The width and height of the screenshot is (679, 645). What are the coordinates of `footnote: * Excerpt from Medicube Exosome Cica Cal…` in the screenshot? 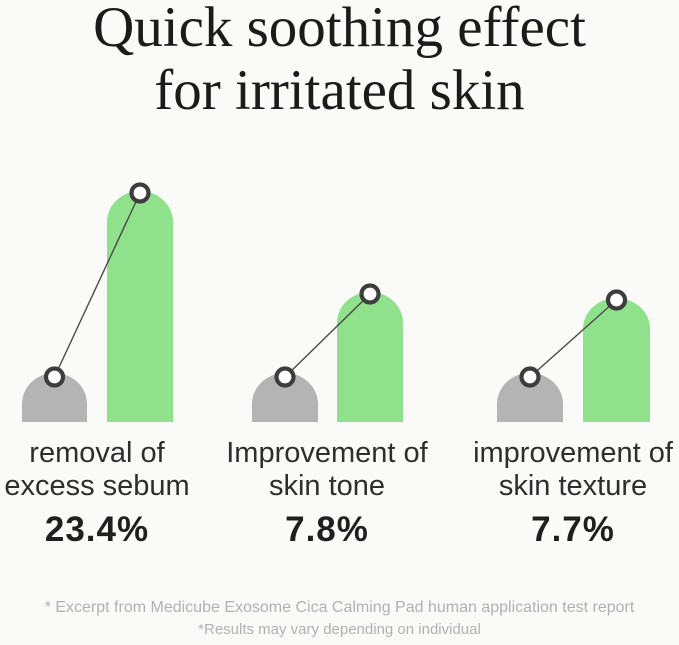 It's located at (339, 619).